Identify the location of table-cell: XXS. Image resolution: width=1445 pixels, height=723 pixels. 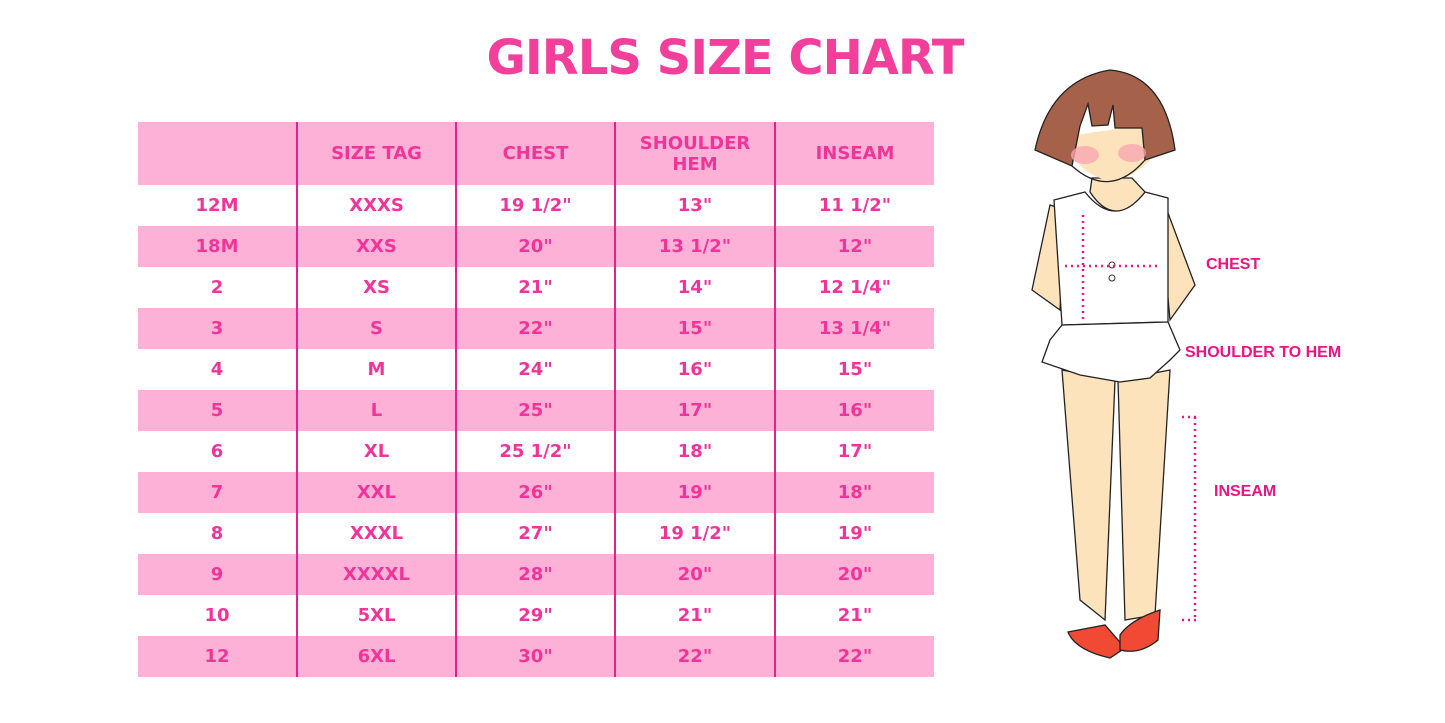
(376, 246).